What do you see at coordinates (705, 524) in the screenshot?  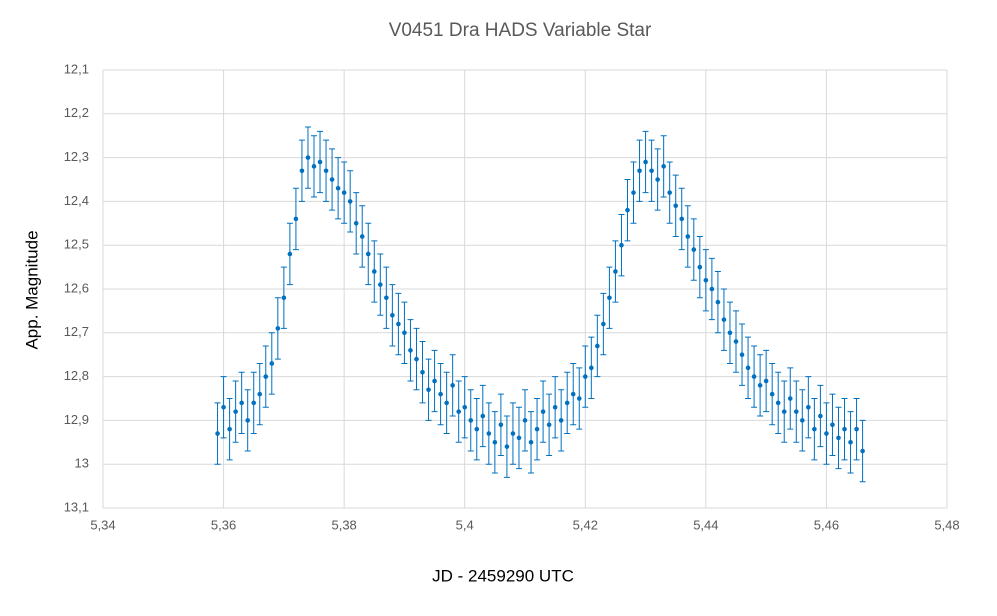 I see `x-tick-label: 5,44` at bounding box center [705, 524].